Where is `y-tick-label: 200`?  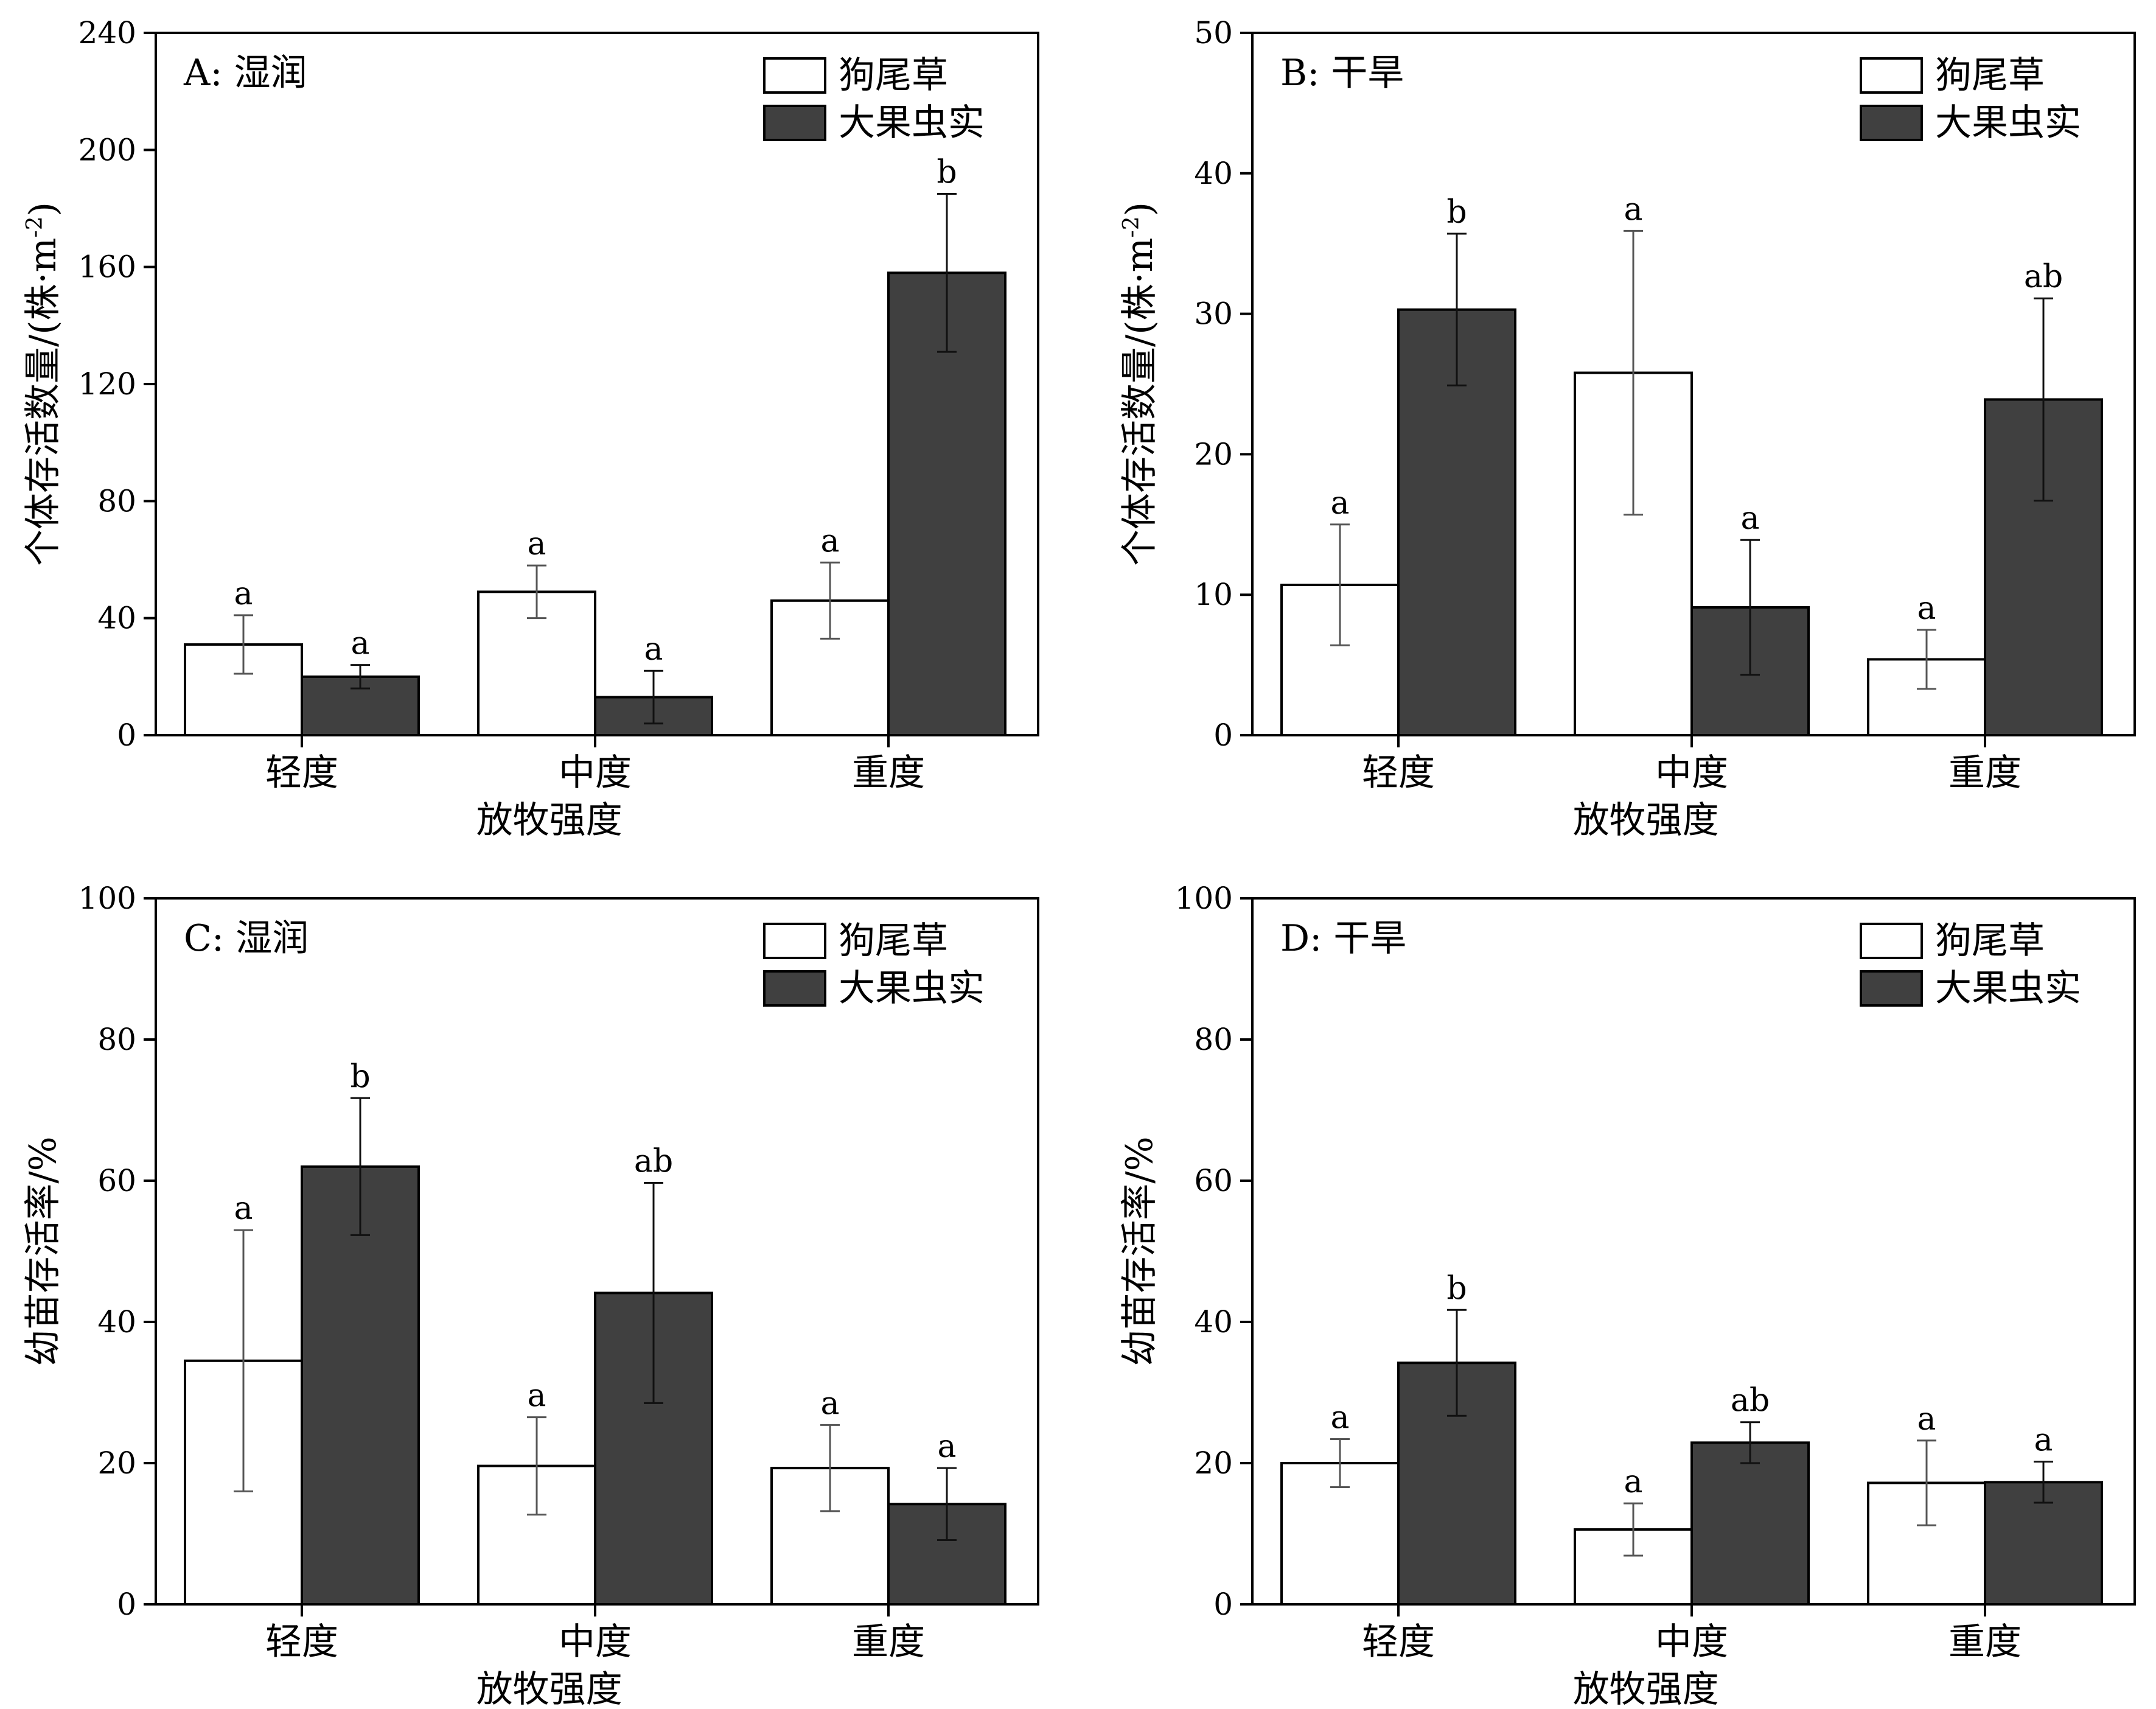
y-tick-label: 200 is located at coordinates (107, 150).